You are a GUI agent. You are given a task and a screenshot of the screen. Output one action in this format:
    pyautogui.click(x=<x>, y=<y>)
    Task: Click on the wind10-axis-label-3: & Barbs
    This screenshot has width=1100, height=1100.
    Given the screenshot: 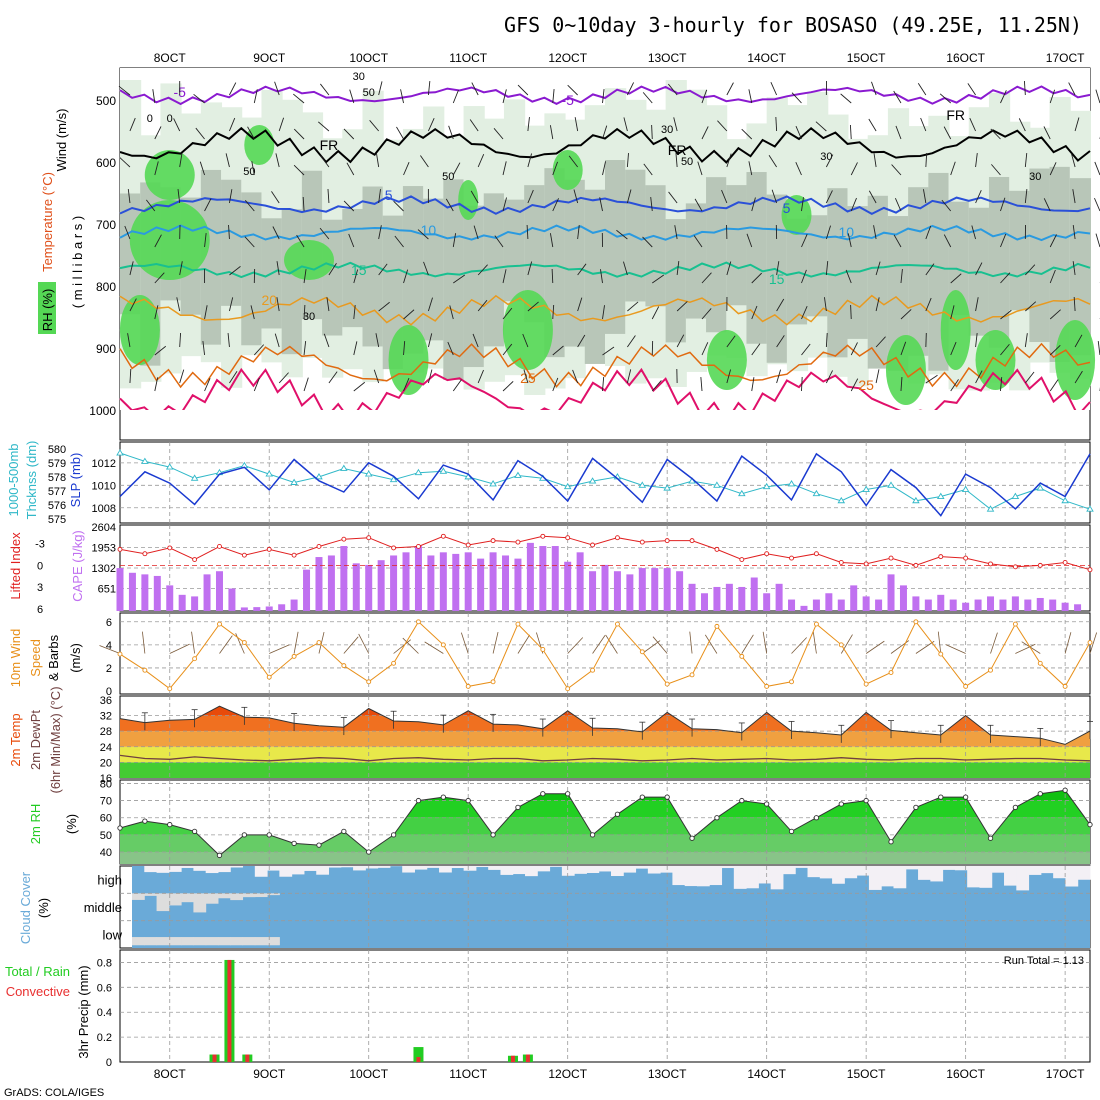 What is the action you would take?
    pyautogui.click(x=53, y=657)
    